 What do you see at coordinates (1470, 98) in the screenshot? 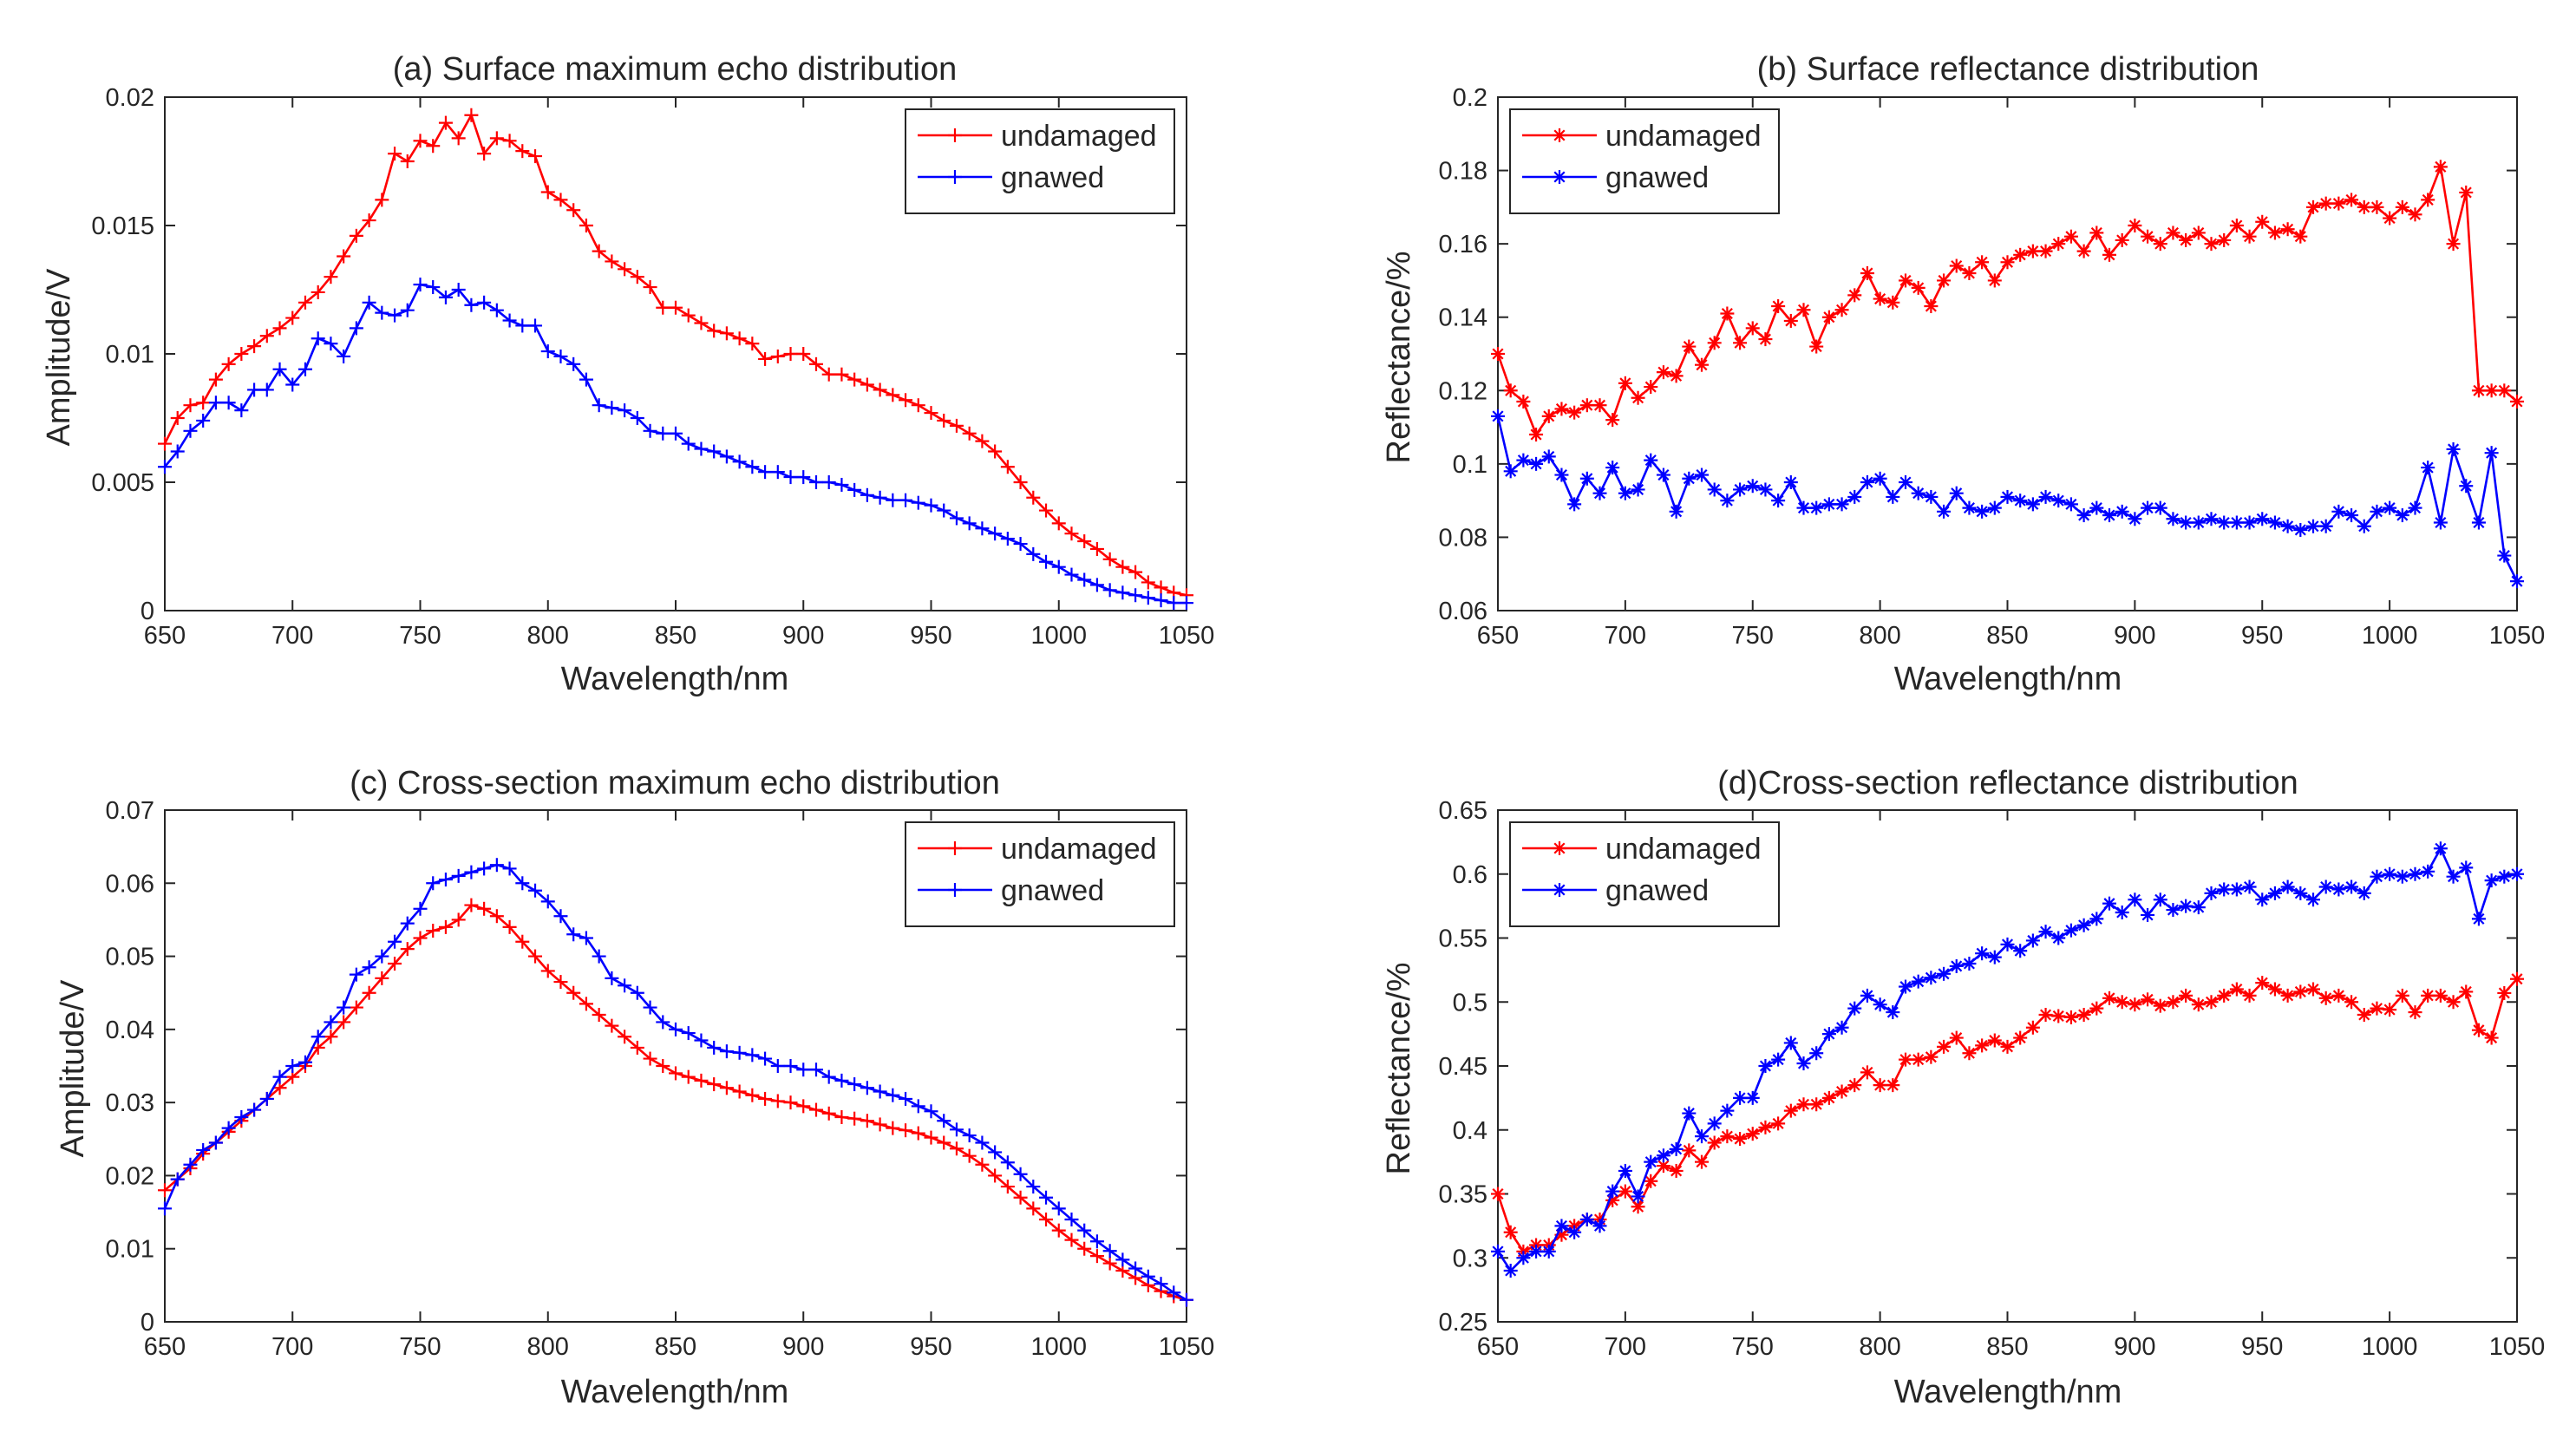
I see `panel-b-ytick-label: 0.2` at bounding box center [1470, 98].